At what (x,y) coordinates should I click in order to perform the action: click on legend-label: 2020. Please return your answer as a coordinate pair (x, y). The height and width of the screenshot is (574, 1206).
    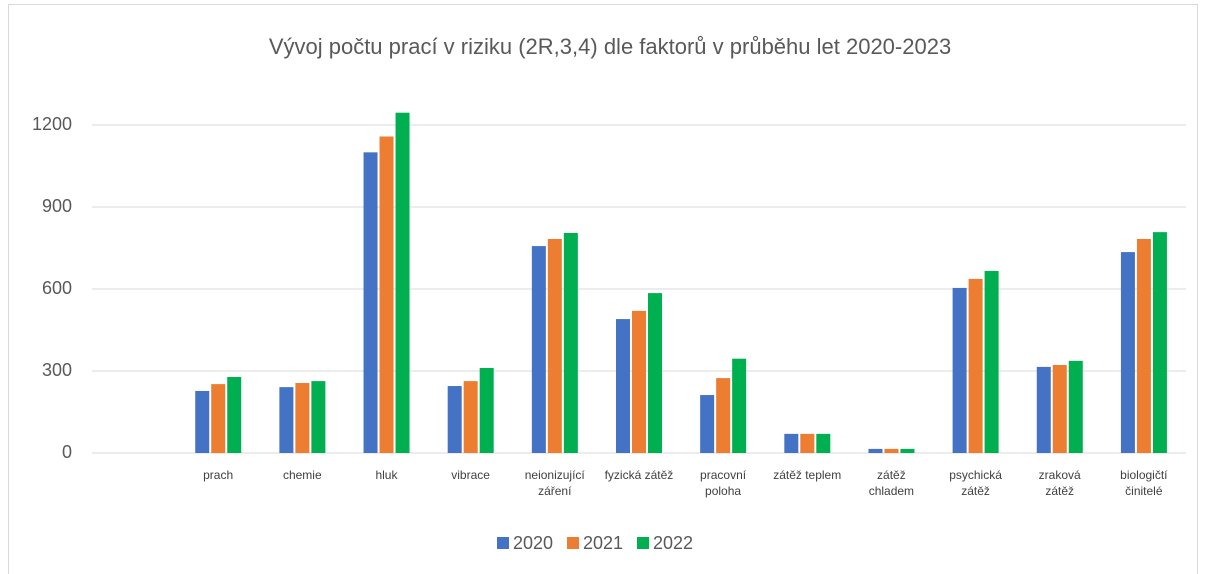
    Looking at the image, I should click on (533, 543).